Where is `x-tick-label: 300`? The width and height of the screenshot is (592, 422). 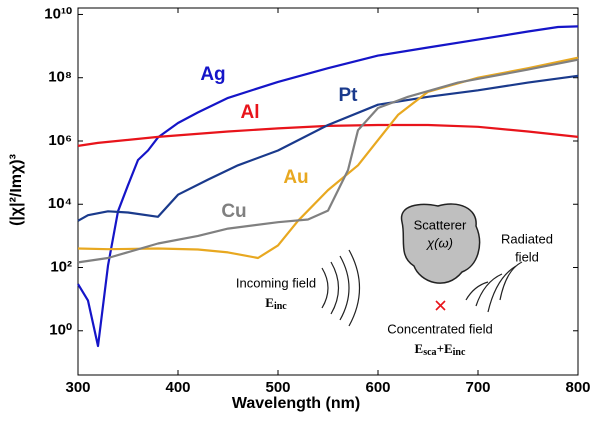 x-tick-label: 300 is located at coordinates (77, 387).